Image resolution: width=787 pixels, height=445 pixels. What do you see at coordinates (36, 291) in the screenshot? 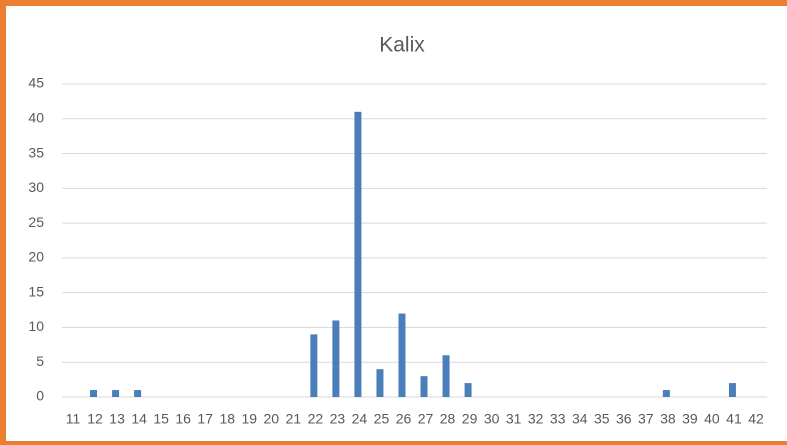
I see `y-tick-label: 15` at bounding box center [36, 291].